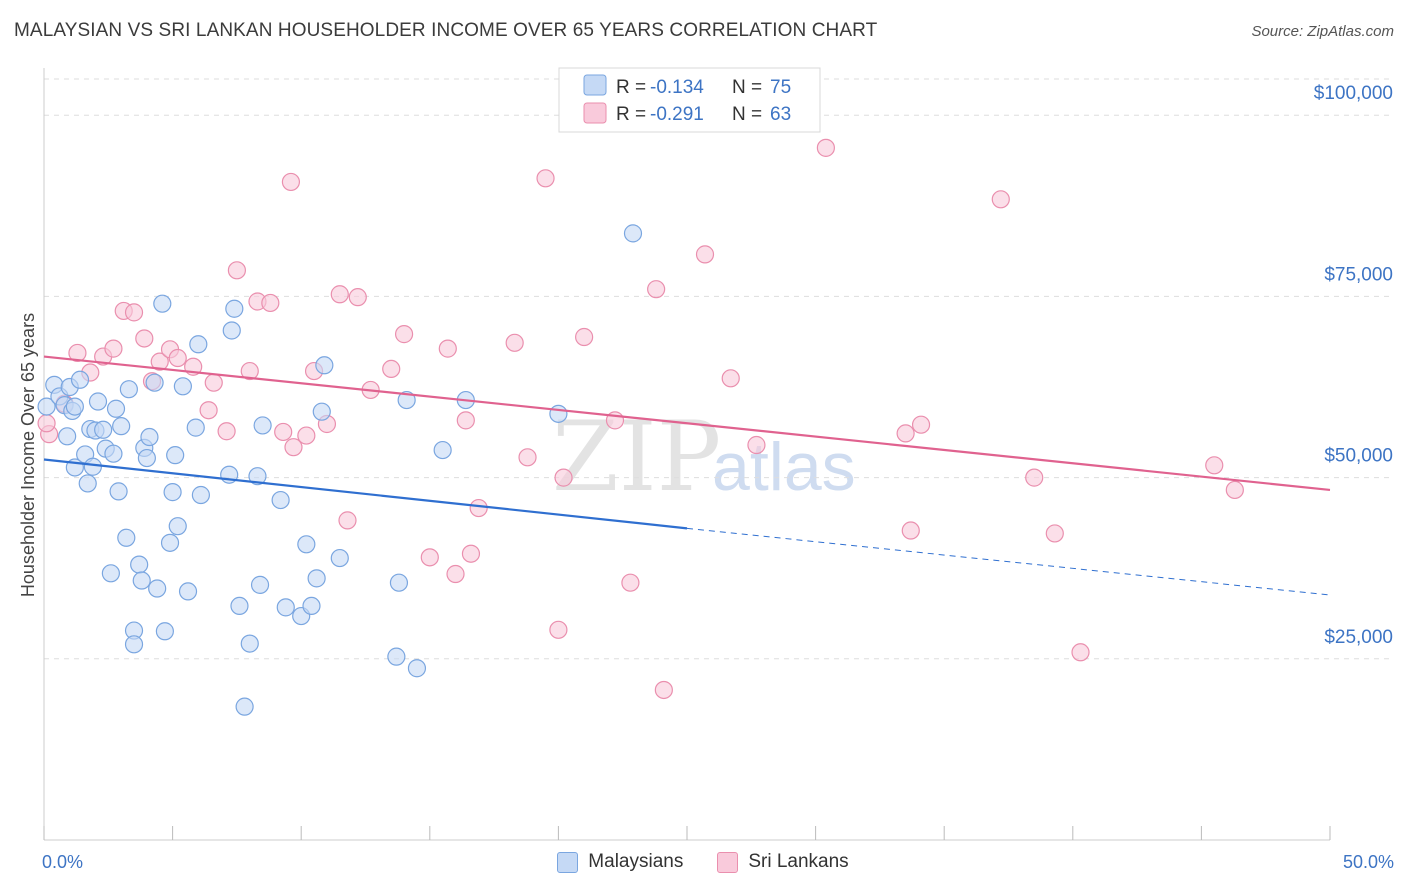 The height and width of the screenshot is (892, 1406). Describe the element at coordinates (1353, 93) in the screenshot. I see `y-tick-label: $100,000` at that location.